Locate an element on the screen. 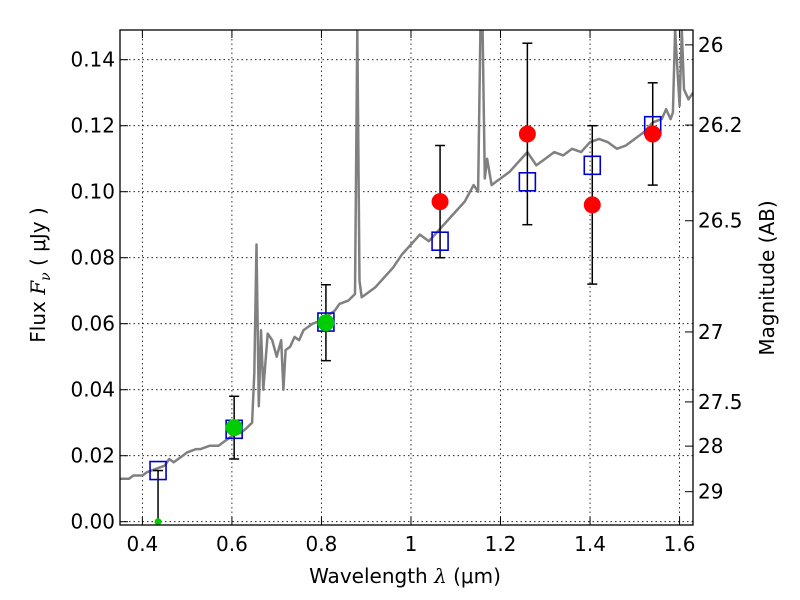 Image resolution: width=800 pixels, height=600 pixels. x-tick-label: 1.2 is located at coordinates (501, 544).